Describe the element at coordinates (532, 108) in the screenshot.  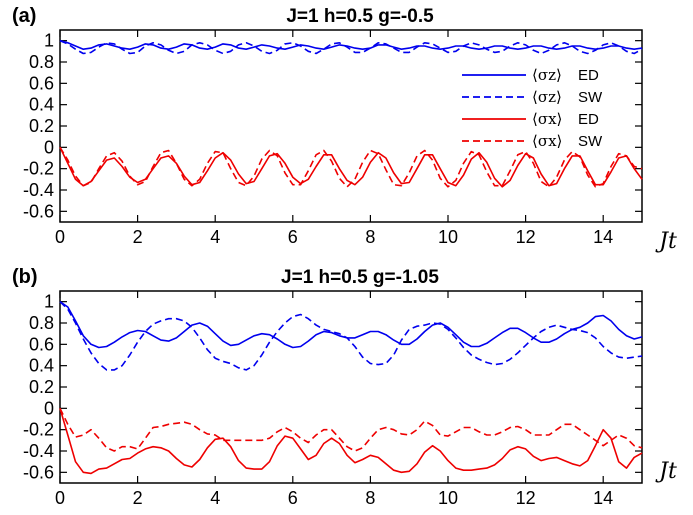
I see `legend: ⟨σz⟩ ED ⟨σz⟩ SW ⟨σx⟩ ED ⟨σx⟩ SW` at that location.